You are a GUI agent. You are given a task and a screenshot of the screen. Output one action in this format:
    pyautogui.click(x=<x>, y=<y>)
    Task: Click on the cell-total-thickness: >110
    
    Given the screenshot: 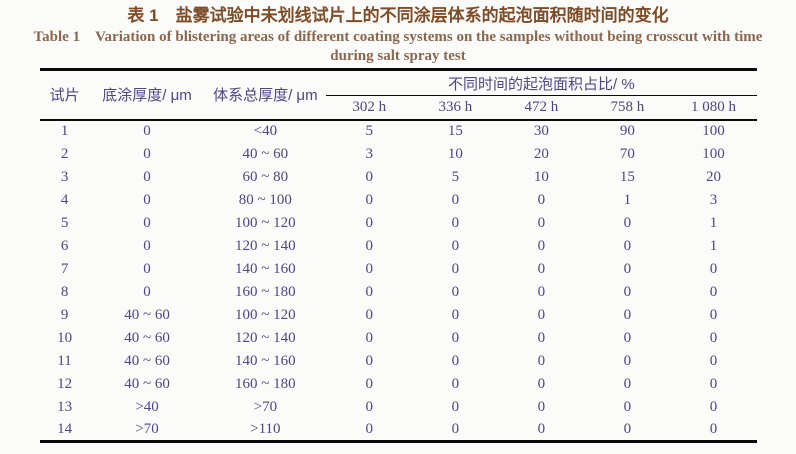 What is the action you would take?
    pyautogui.click(x=265, y=428)
    